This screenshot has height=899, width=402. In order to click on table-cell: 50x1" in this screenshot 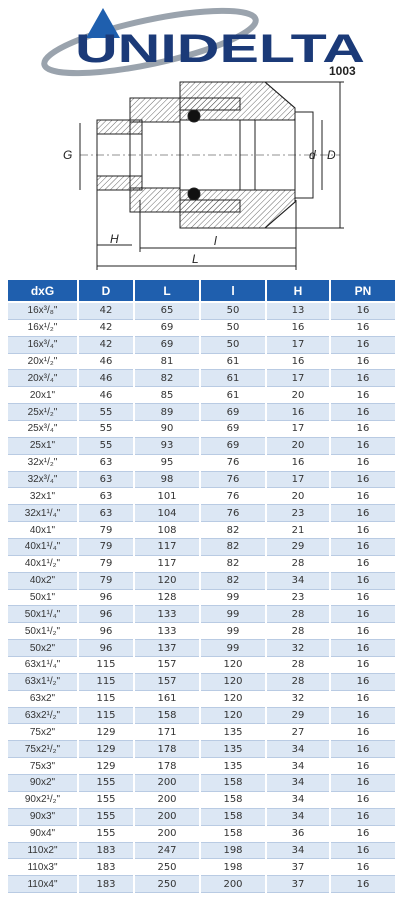, I will do `click(42, 598)`.